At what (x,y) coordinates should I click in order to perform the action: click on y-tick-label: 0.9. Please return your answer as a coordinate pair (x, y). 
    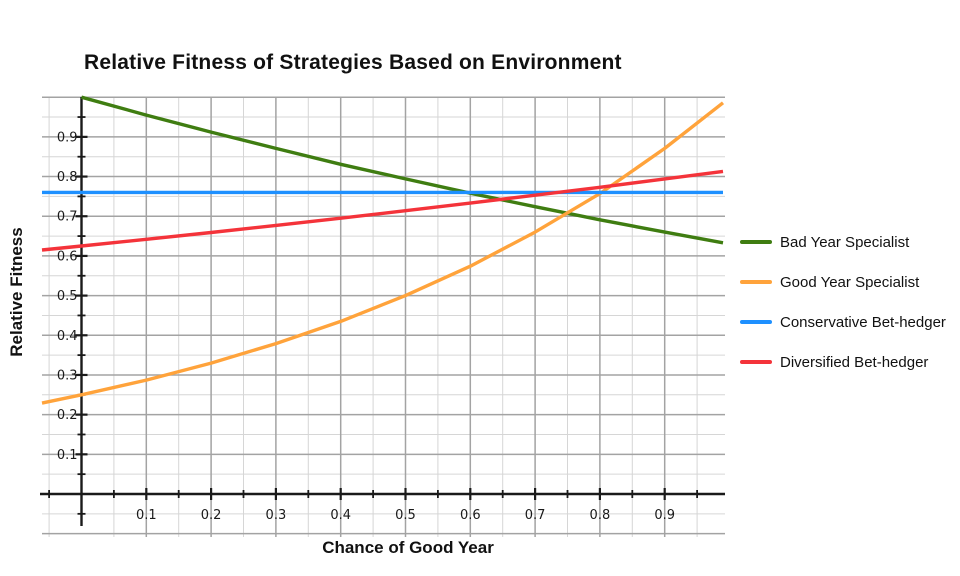
    Looking at the image, I should click on (67, 137).